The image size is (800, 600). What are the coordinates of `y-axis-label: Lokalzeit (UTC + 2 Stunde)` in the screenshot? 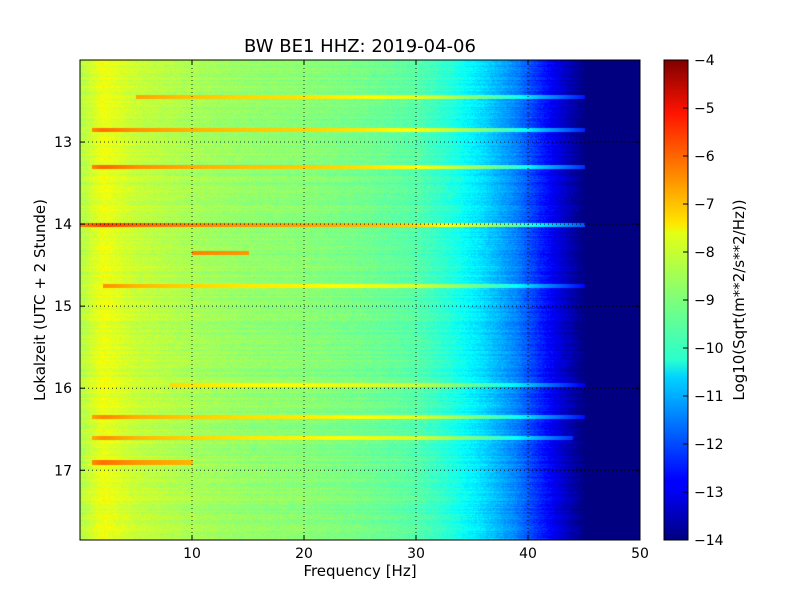 It's located at (40, 300).